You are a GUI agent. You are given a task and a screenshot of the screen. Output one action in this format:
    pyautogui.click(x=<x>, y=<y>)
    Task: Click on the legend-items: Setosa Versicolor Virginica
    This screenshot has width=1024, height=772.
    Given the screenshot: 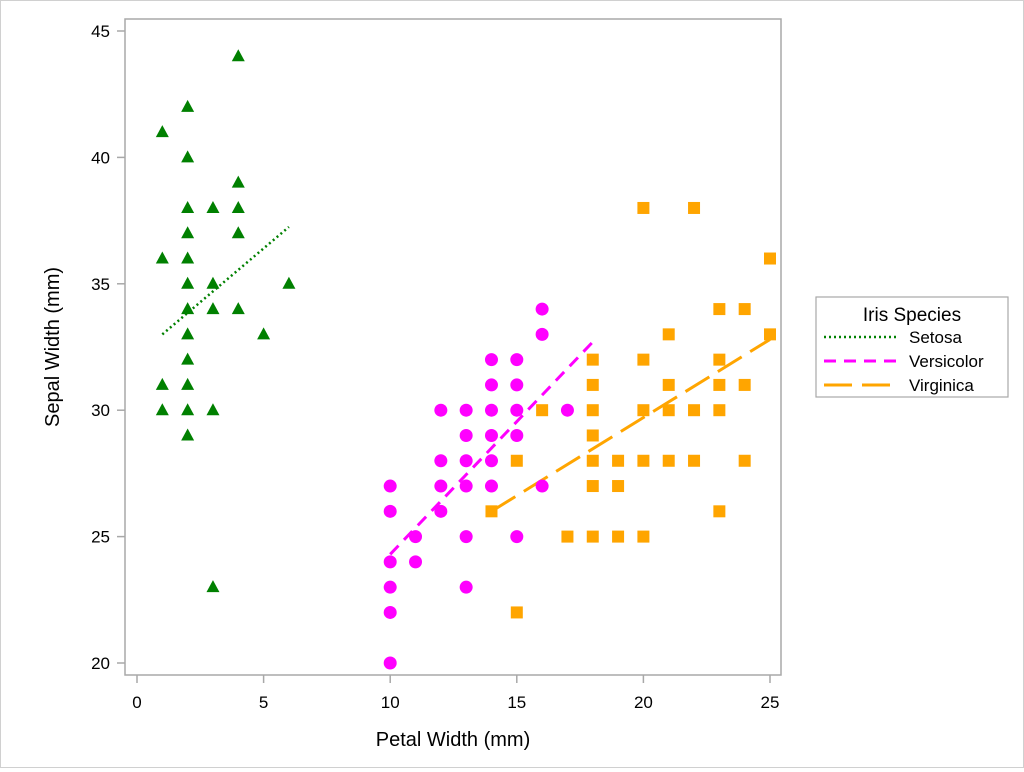 What is the action you would take?
    pyautogui.click(x=904, y=361)
    